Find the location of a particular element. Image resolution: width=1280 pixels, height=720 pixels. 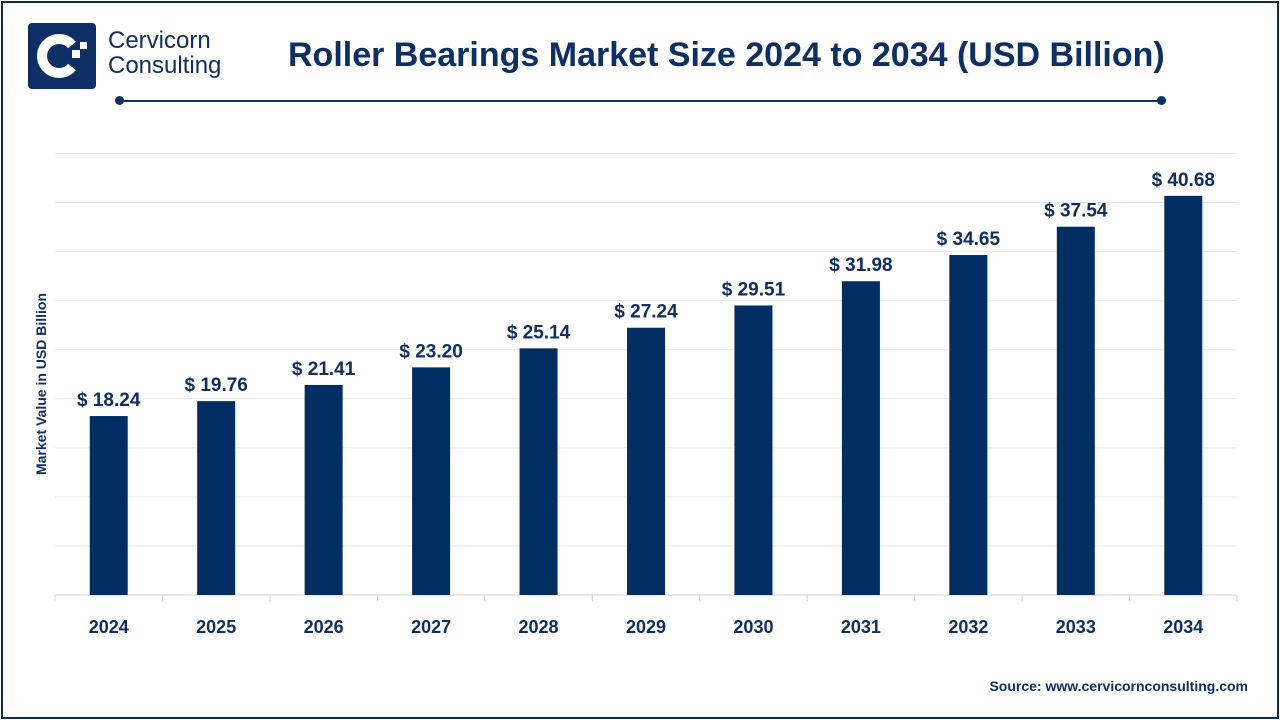

bar-2027 is located at coordinates (431, 481).